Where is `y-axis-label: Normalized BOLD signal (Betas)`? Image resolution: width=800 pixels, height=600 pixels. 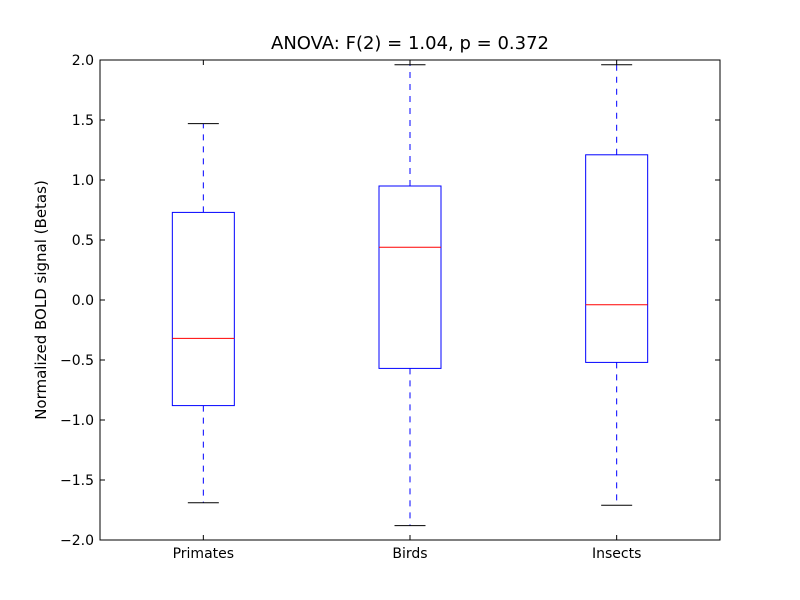 y-axis-label: Normalized BOLD signal (Betas) is located at coordinates (41, 300).